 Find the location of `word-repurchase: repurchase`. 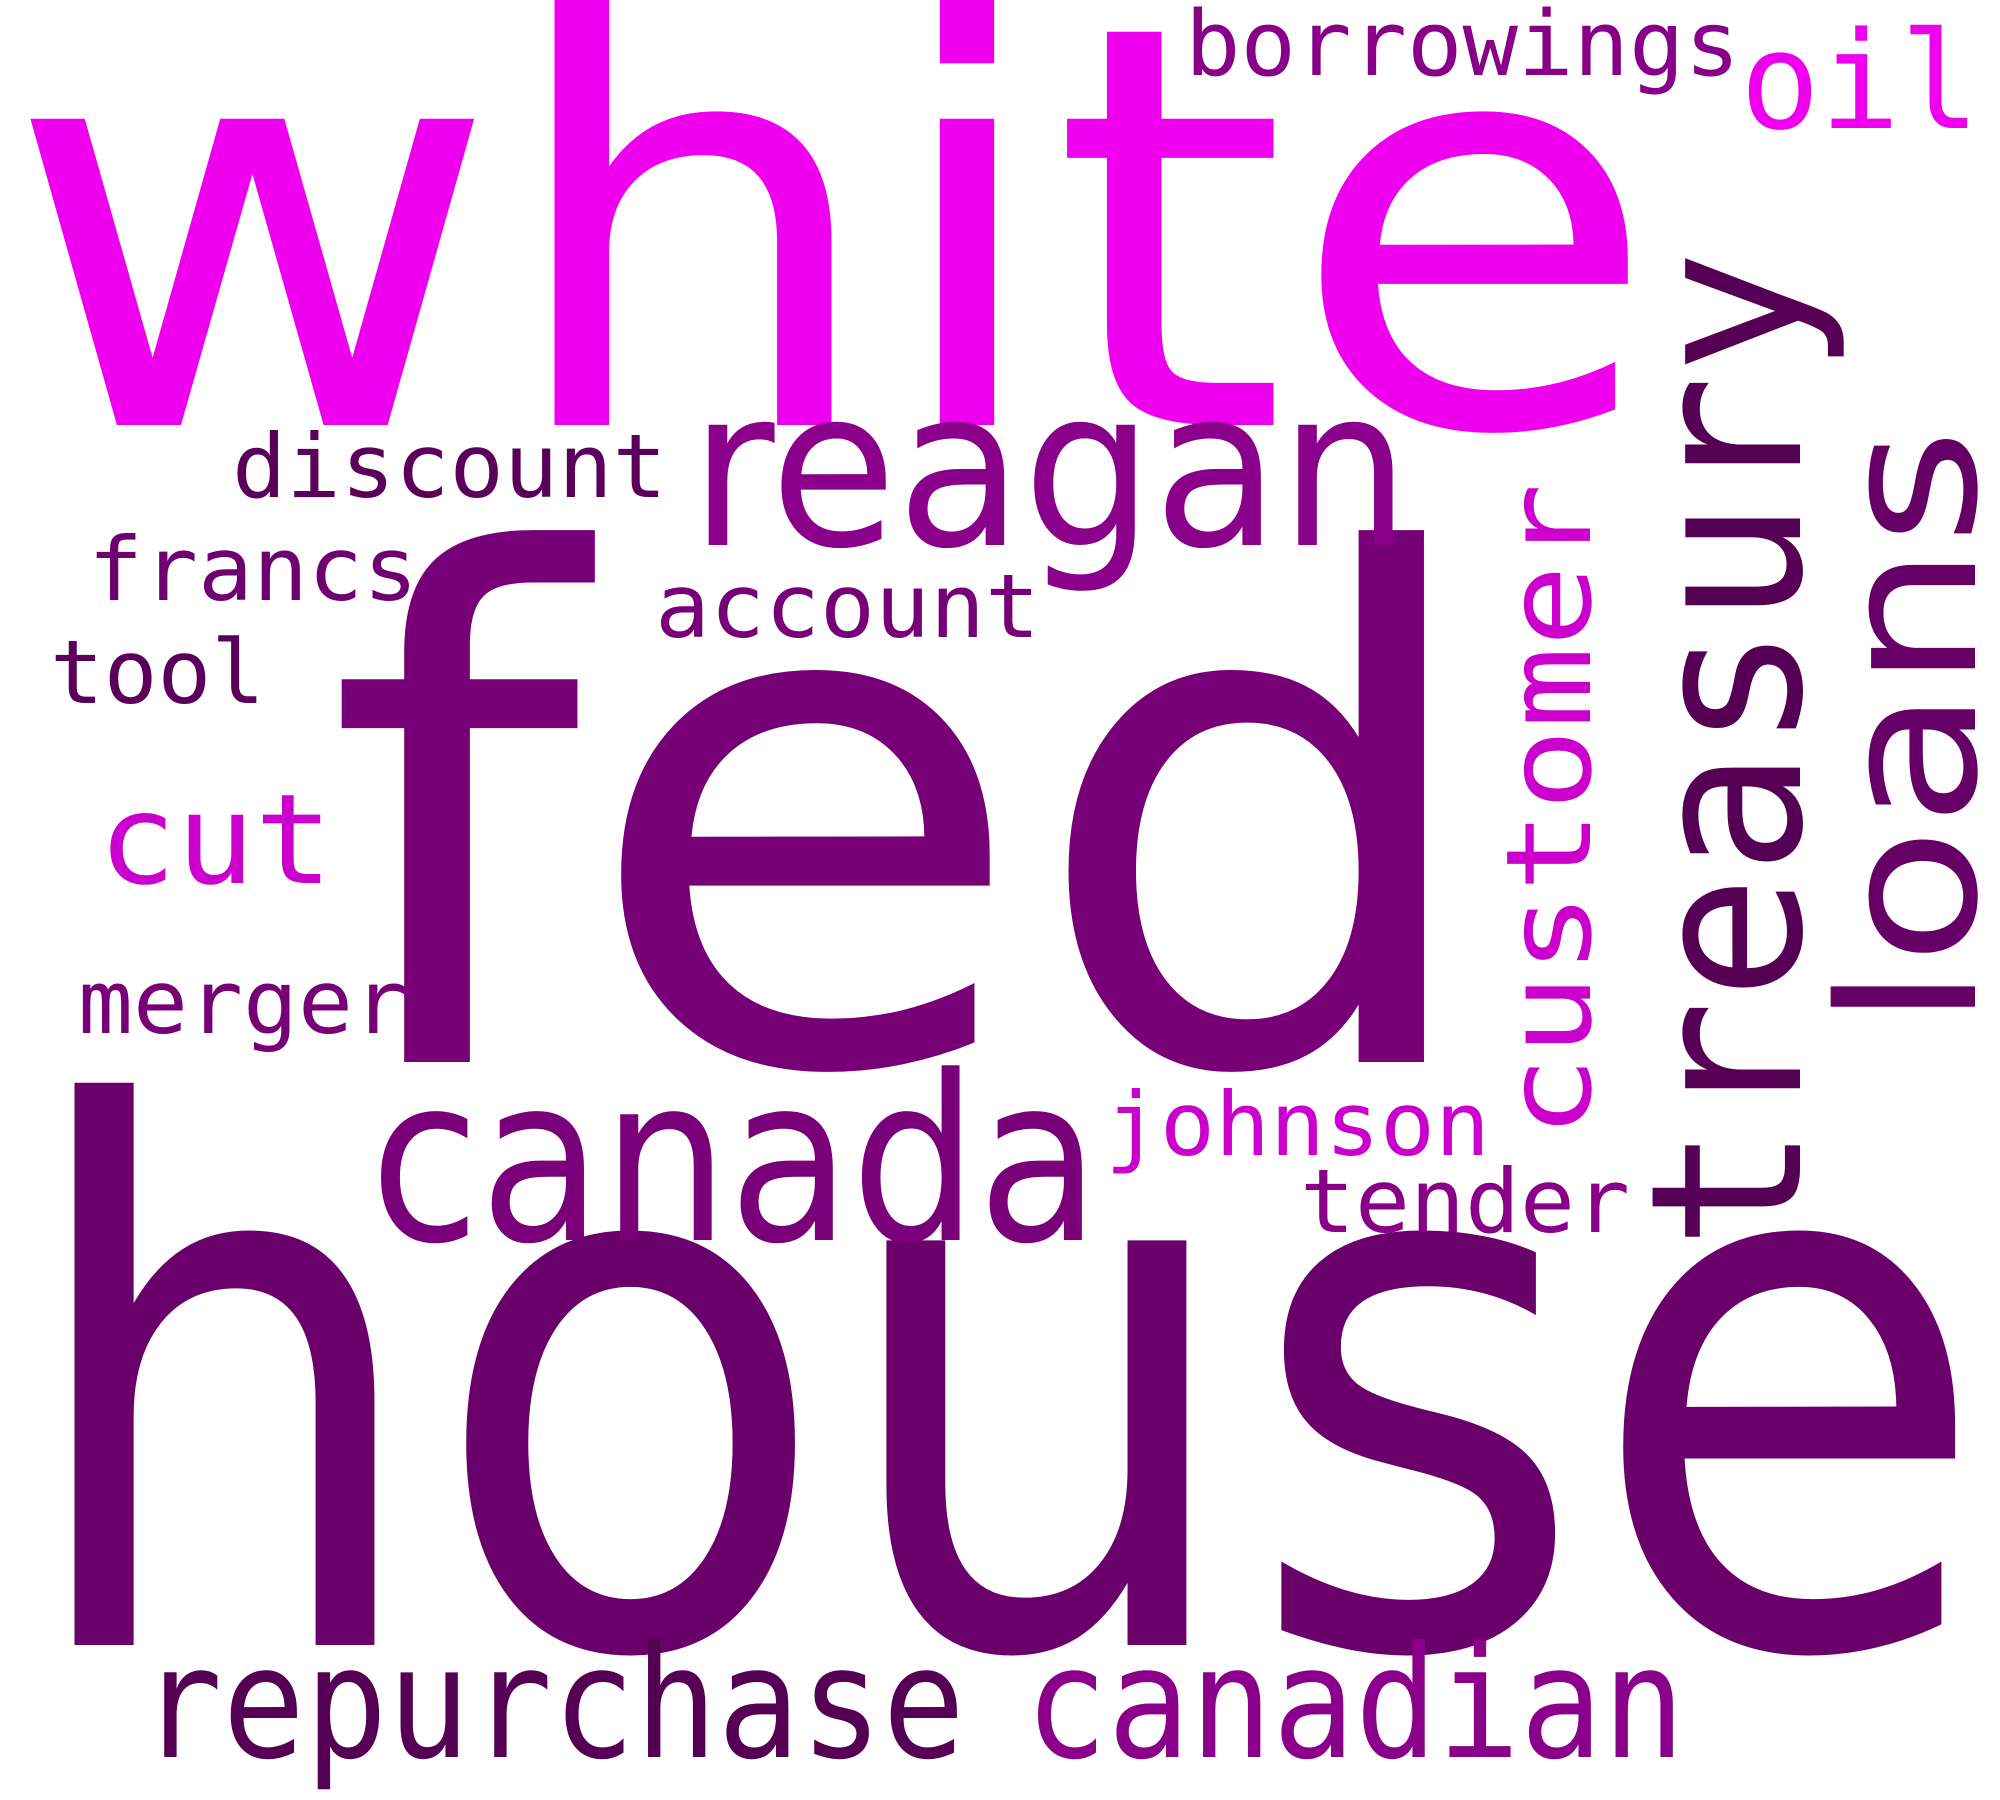

word-repurchase: repurchase is located at coordinates (552, 1703).